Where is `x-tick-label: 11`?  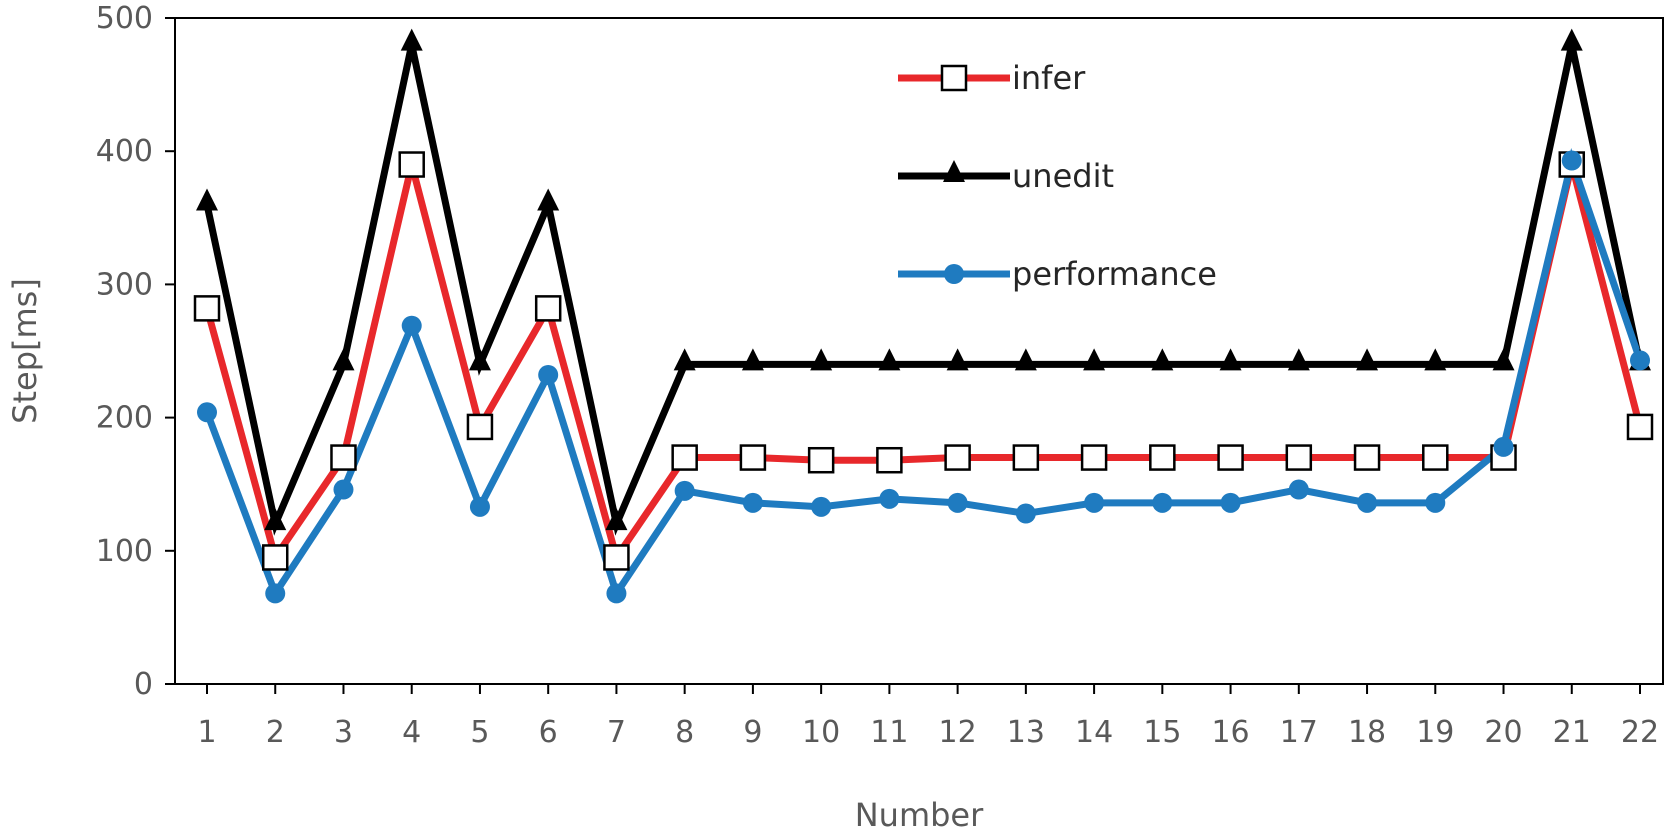 x-tick-label: 11 is located at coordinates (889, 732).